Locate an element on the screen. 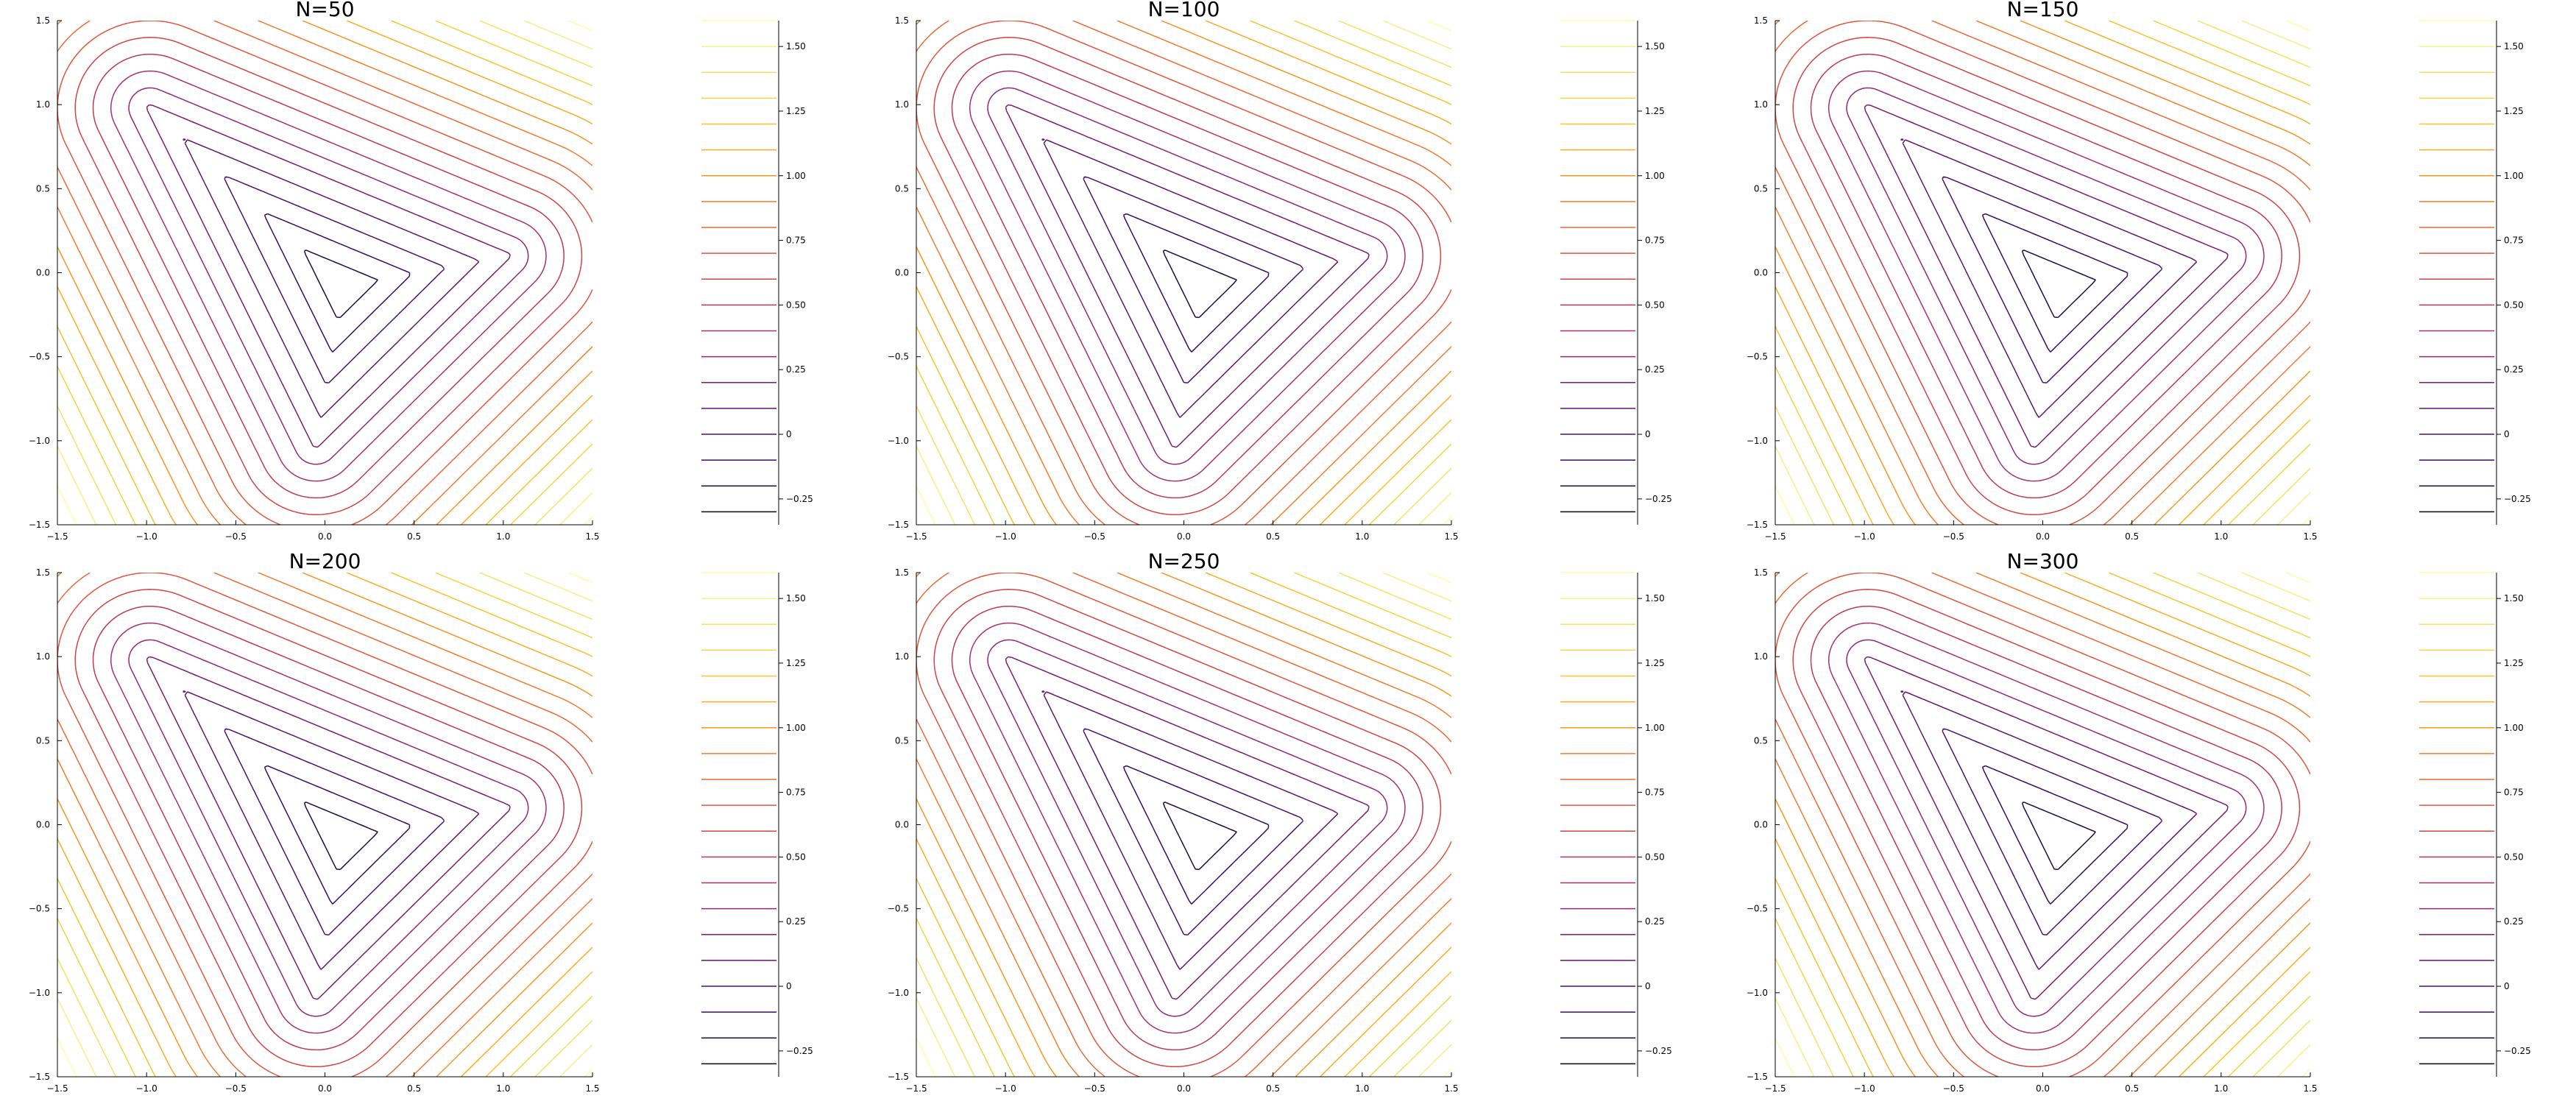 This screenshot has width=2576, height=1104. x-tick-label: 0.0 is located at coordinates (1184, 1088).